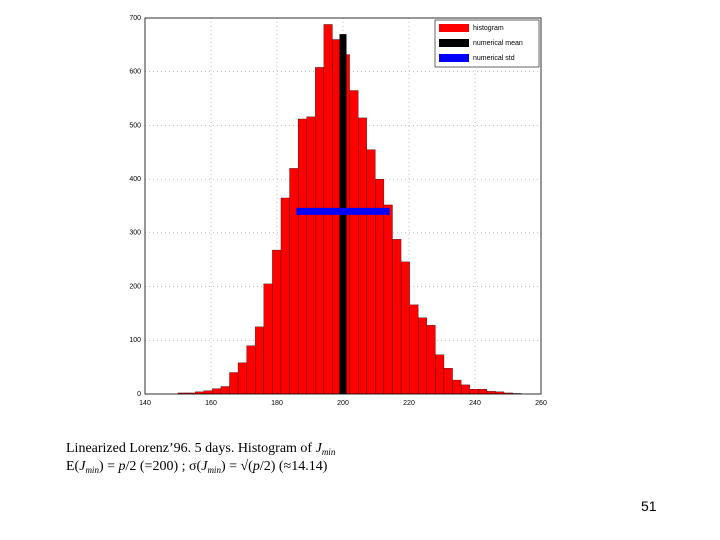 This screenshot has width=720, height=540. I want to click on legend-label: numerical mean, so click(498, 43).